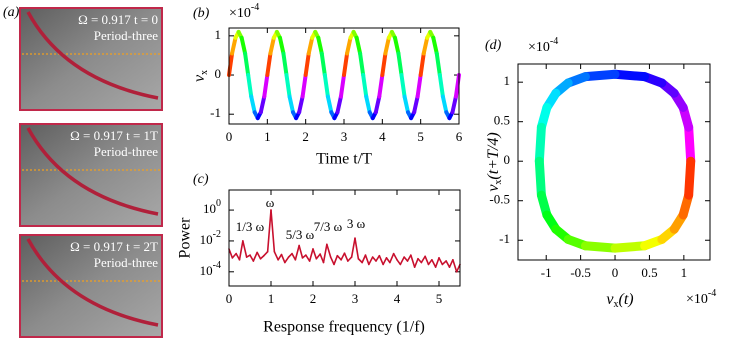  I want to click on tick-label: -1, so click(215, 112).